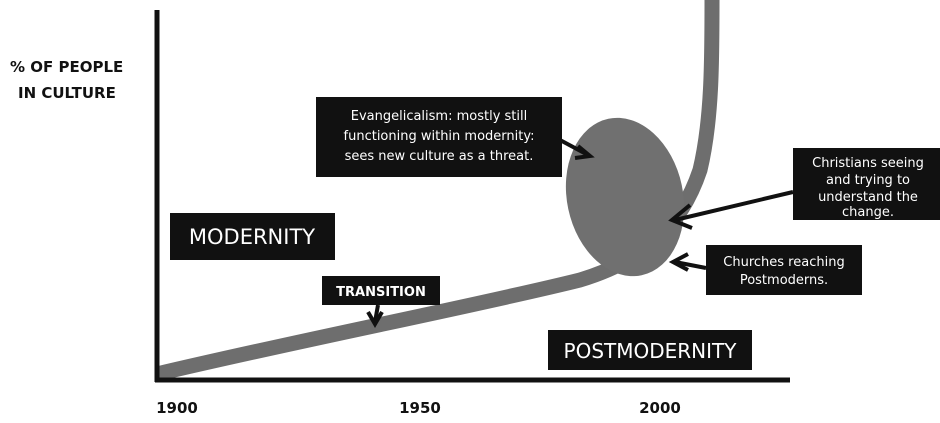 The image size is (940, 423). I want to click on label: Evangelicalism: mostly still, so click(439, 116).